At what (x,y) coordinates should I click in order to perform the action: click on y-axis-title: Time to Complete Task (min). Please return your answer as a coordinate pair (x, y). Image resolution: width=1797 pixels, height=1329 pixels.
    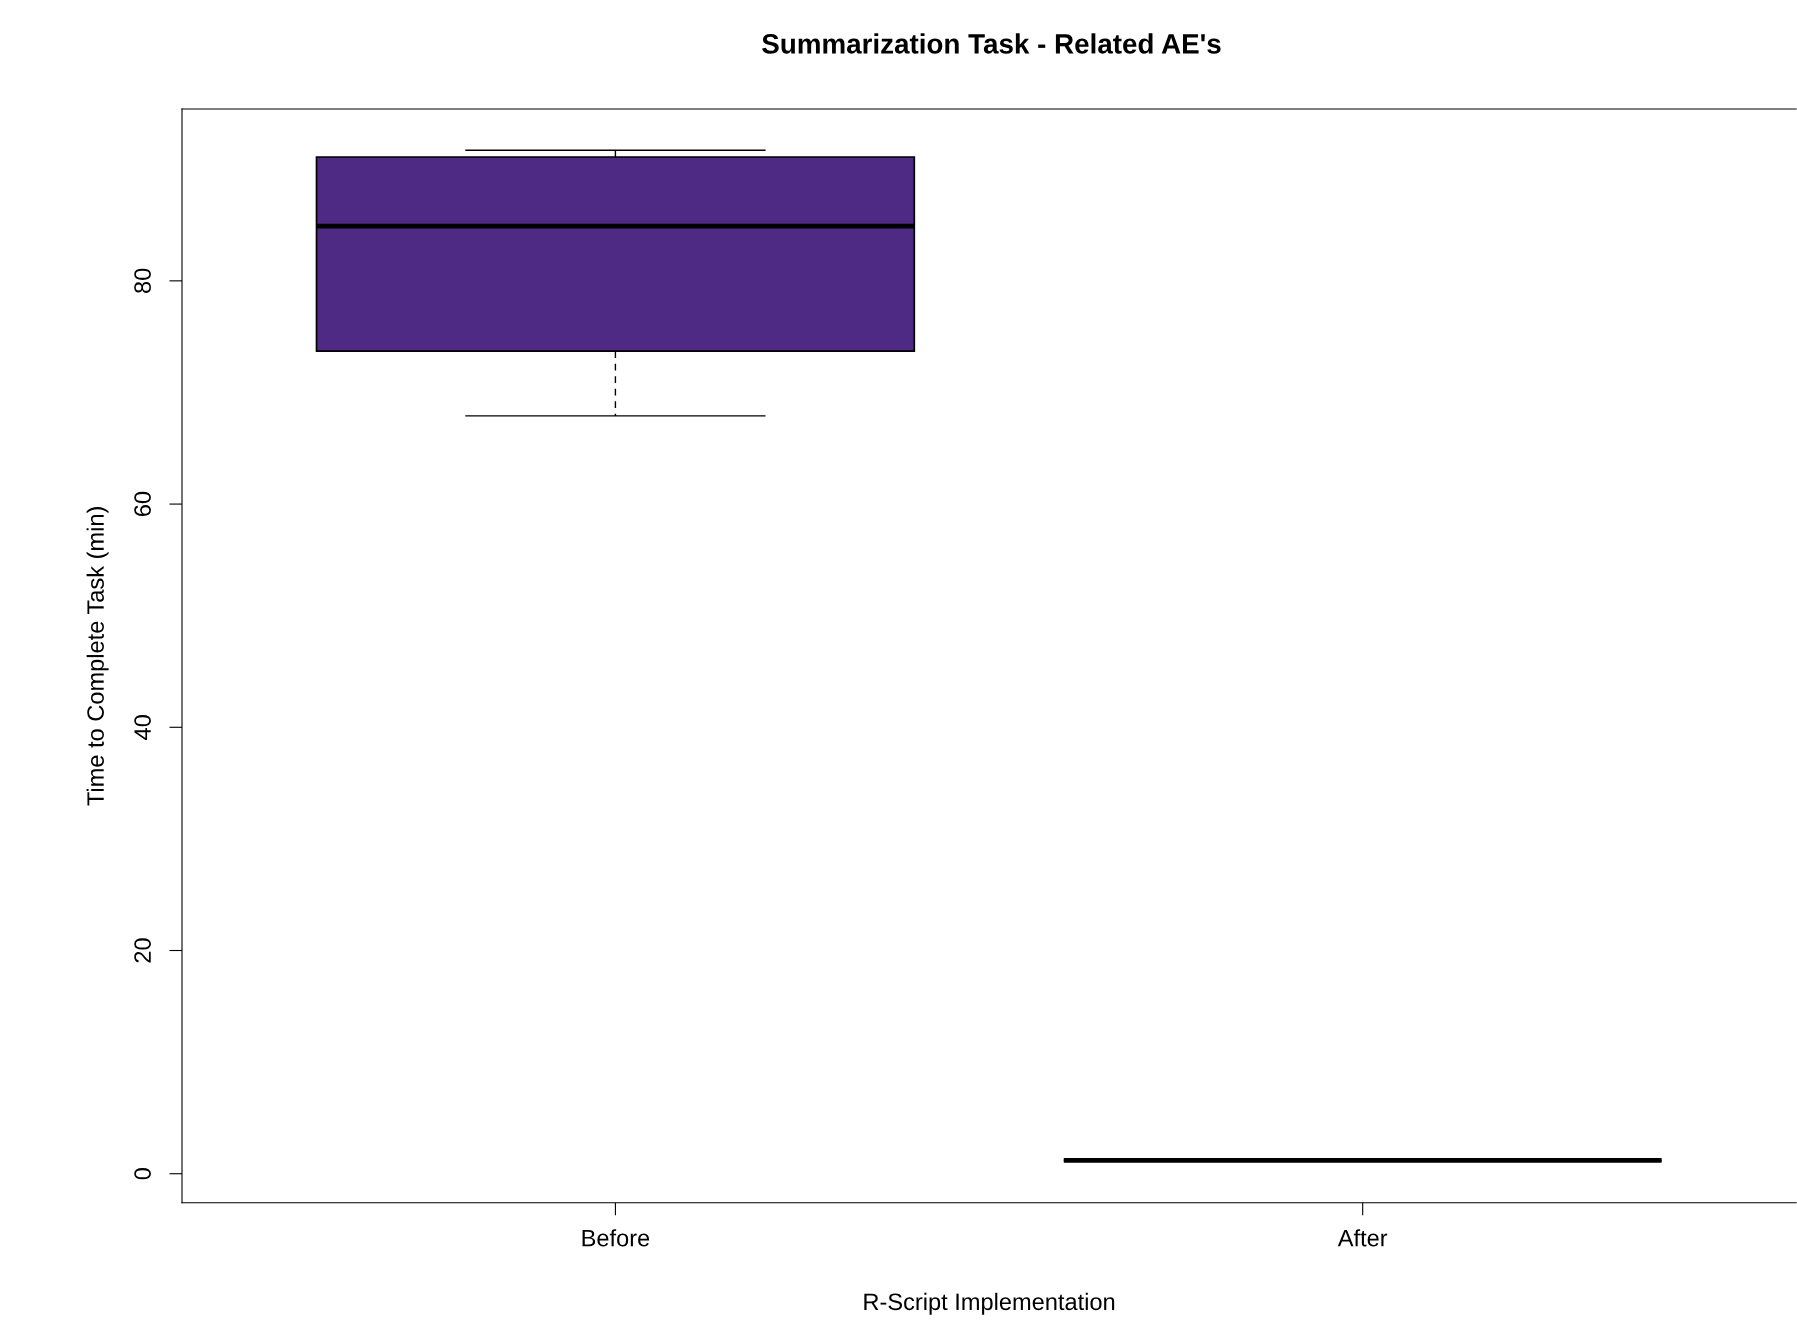
    Looking at the image, I should click on (97, 656).